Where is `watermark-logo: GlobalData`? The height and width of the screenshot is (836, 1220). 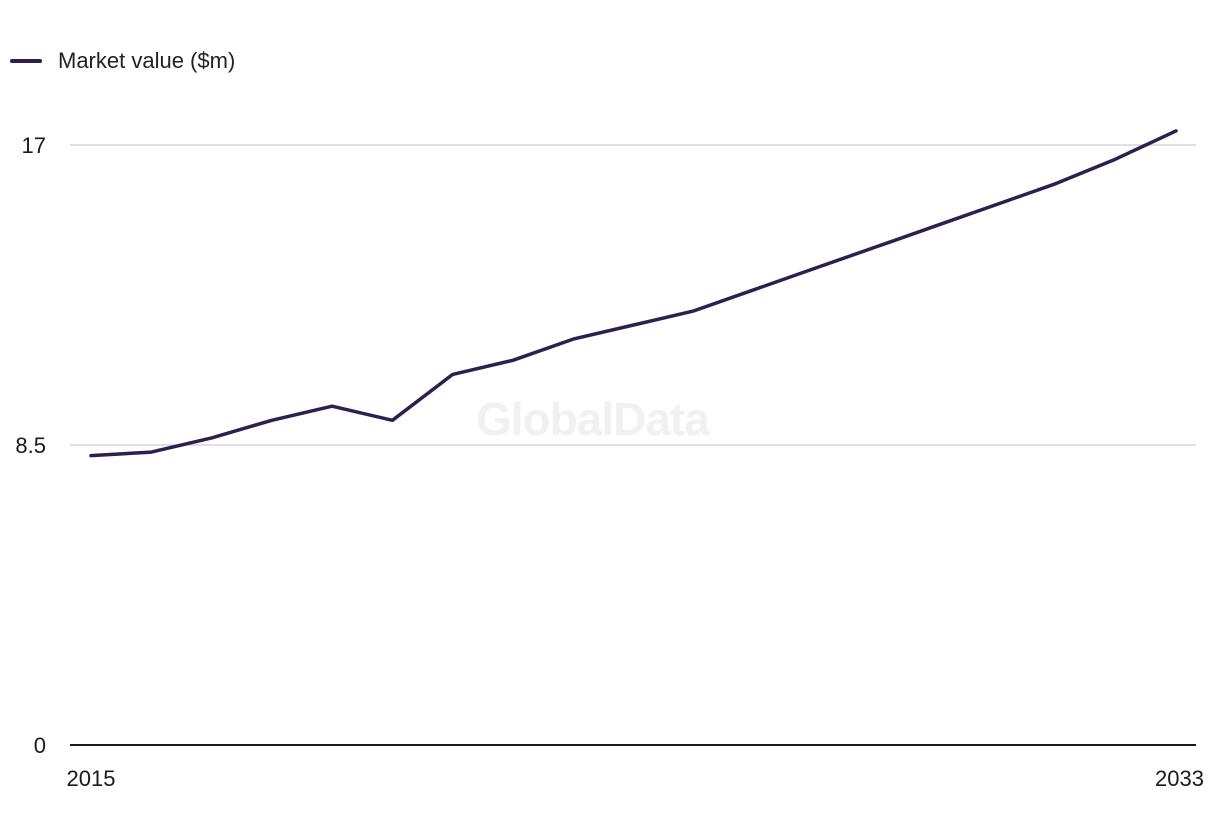
watermark-logo: GlobalData is located at coordinates (593, 419).